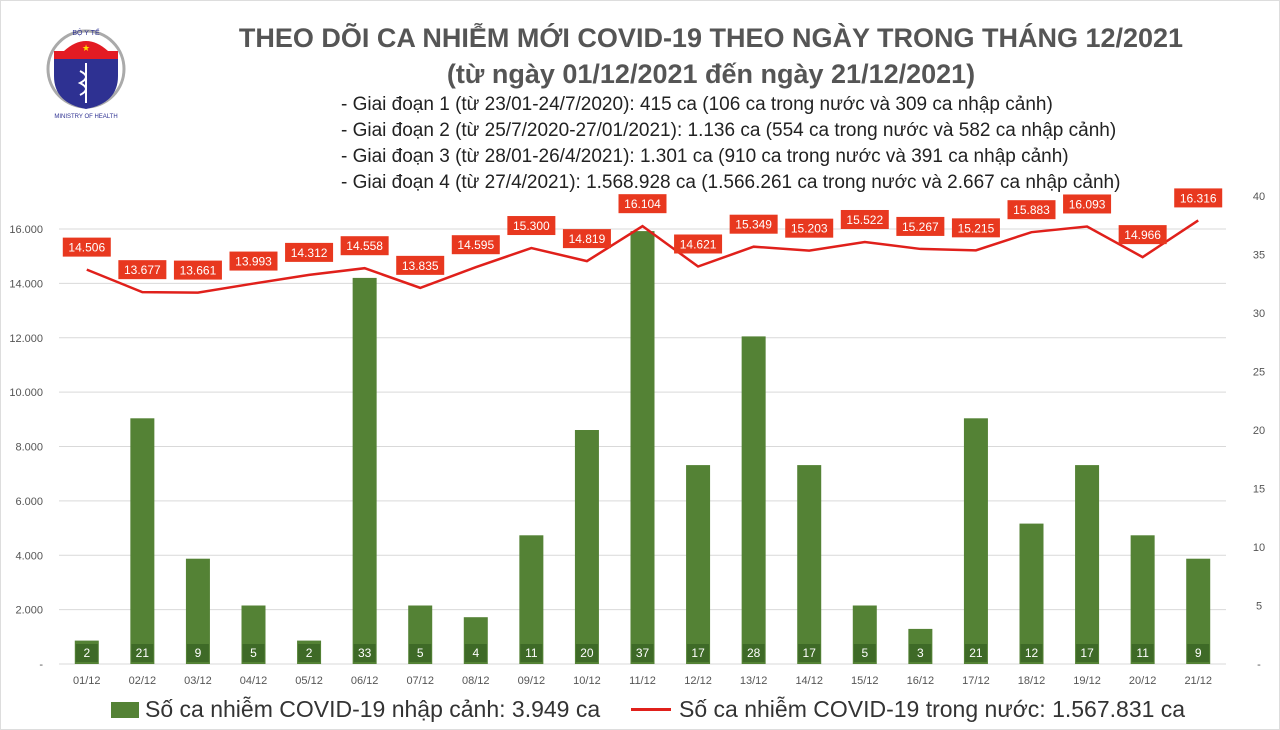  What do you see at coordinates (29, 448) in the screenshot?
I see `left-axis-tick: 8.000` at bounding box center [29, 448].